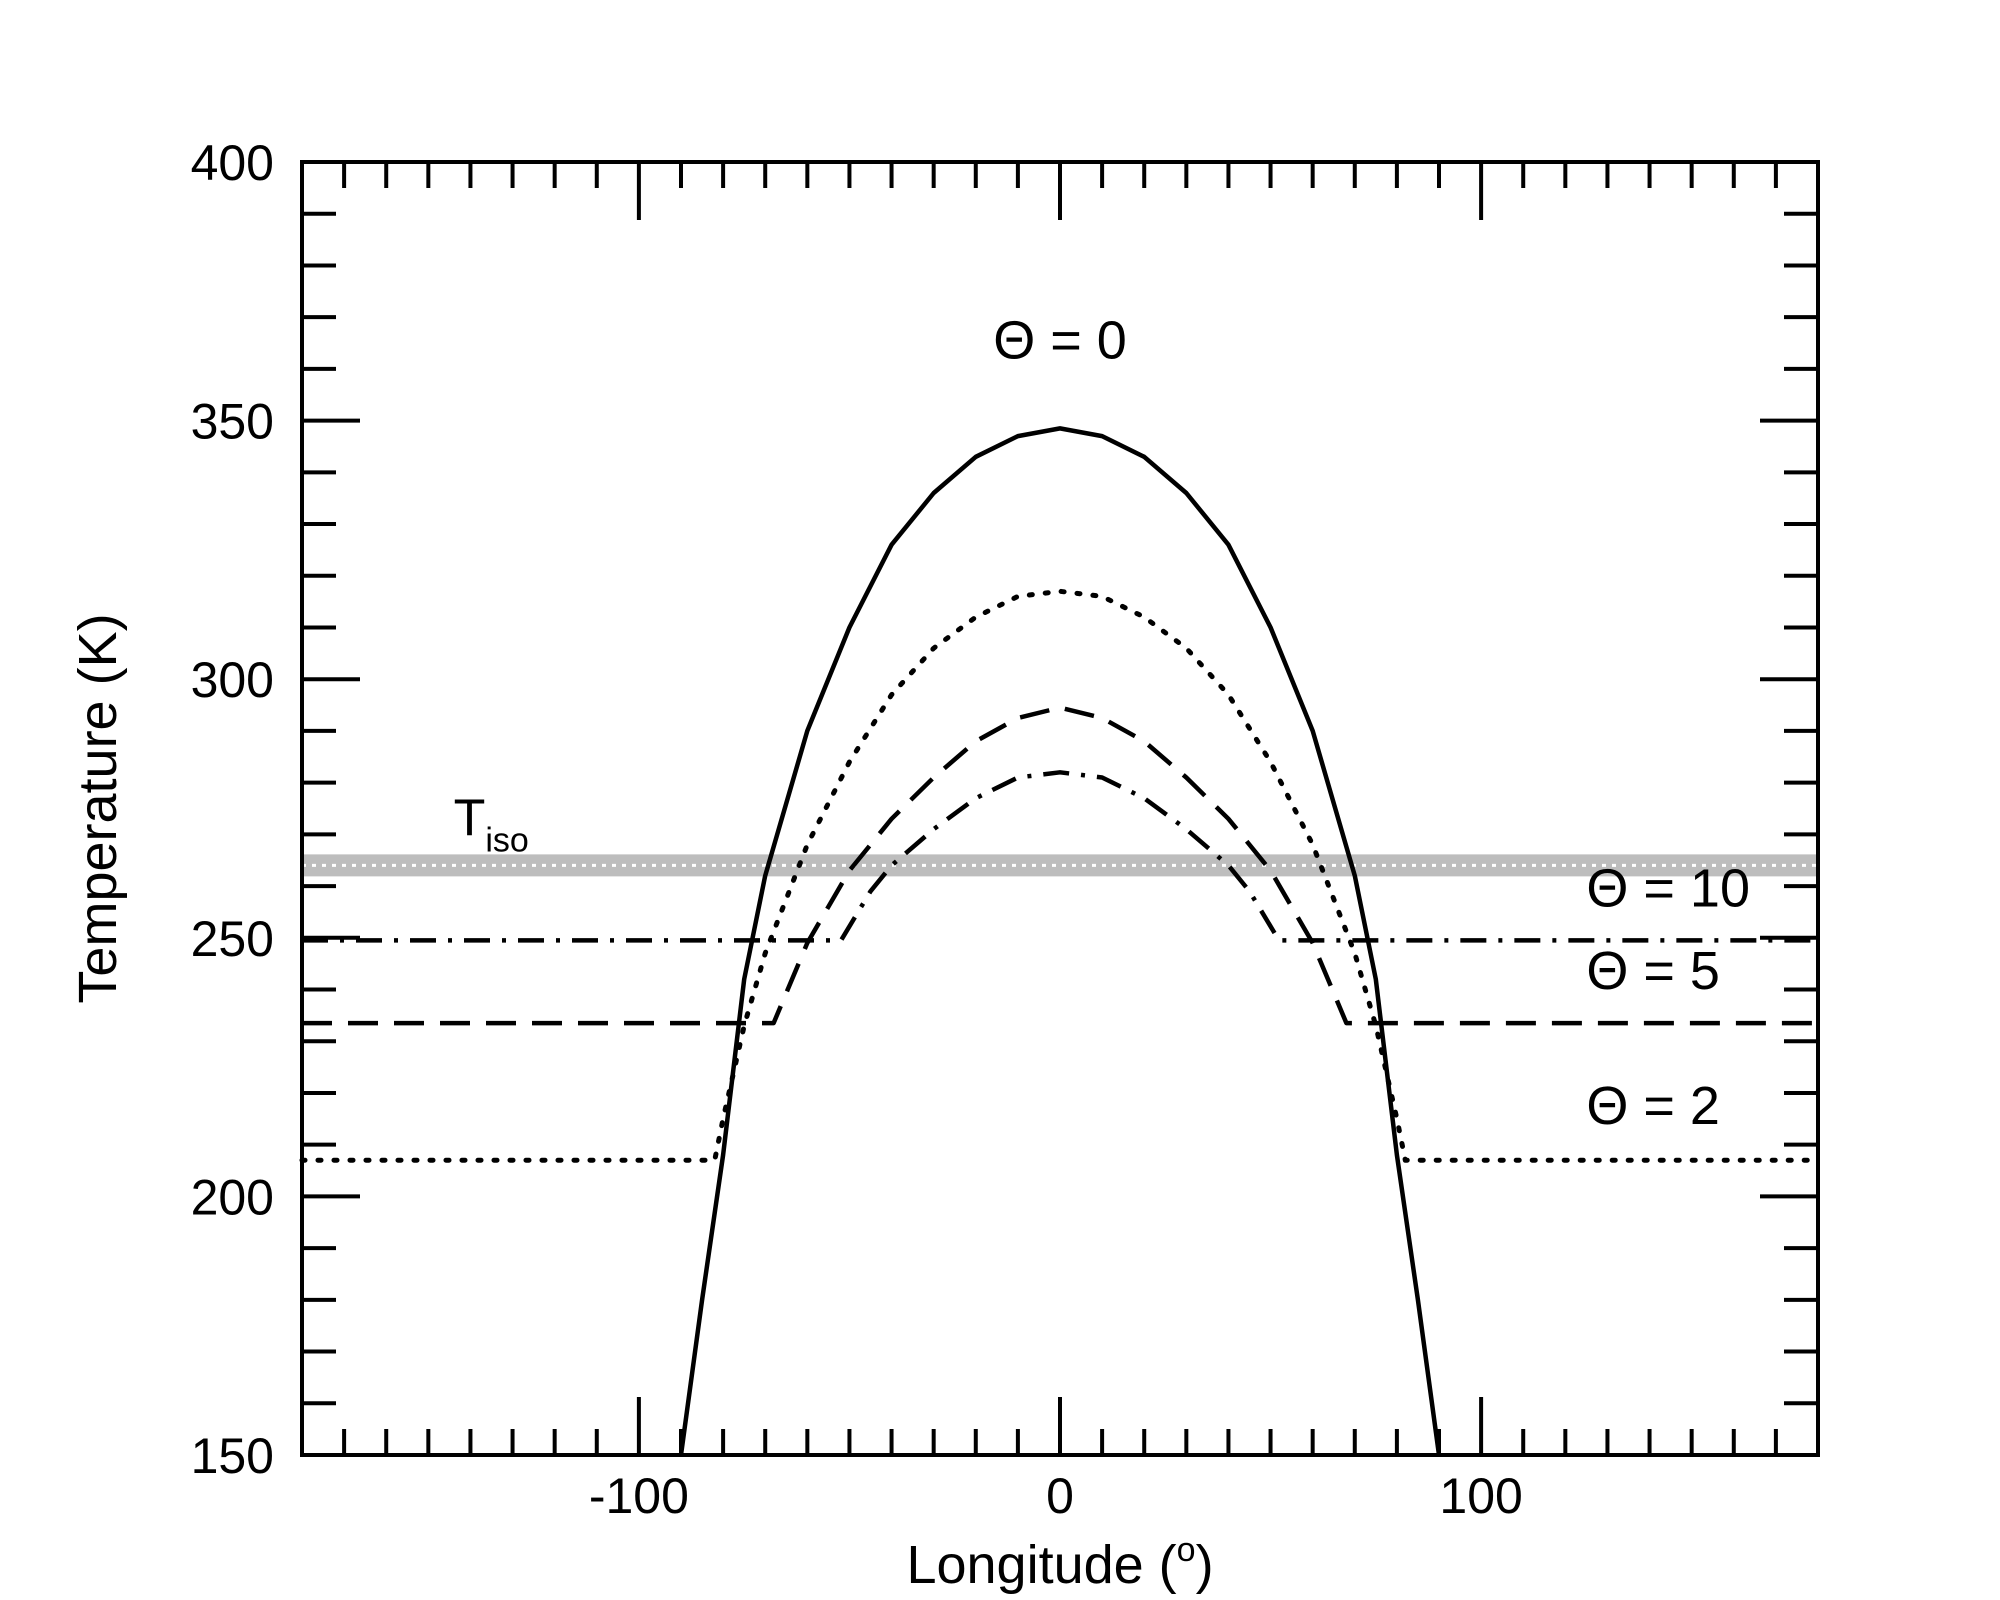  I want to click on y-tick-label: 350, so click(232, 422).